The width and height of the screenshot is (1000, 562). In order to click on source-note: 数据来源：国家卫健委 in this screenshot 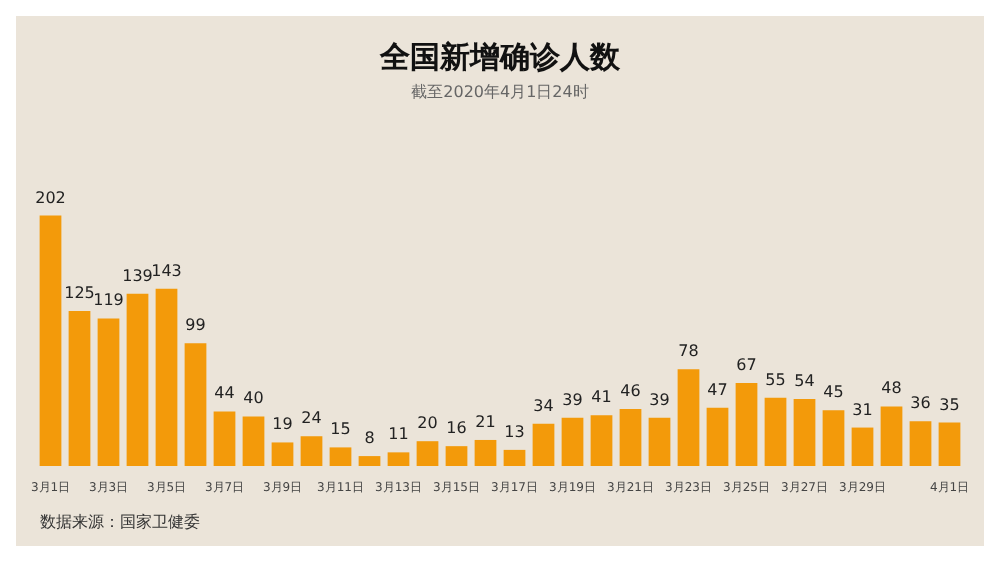, I will do `click(120, 522)`.